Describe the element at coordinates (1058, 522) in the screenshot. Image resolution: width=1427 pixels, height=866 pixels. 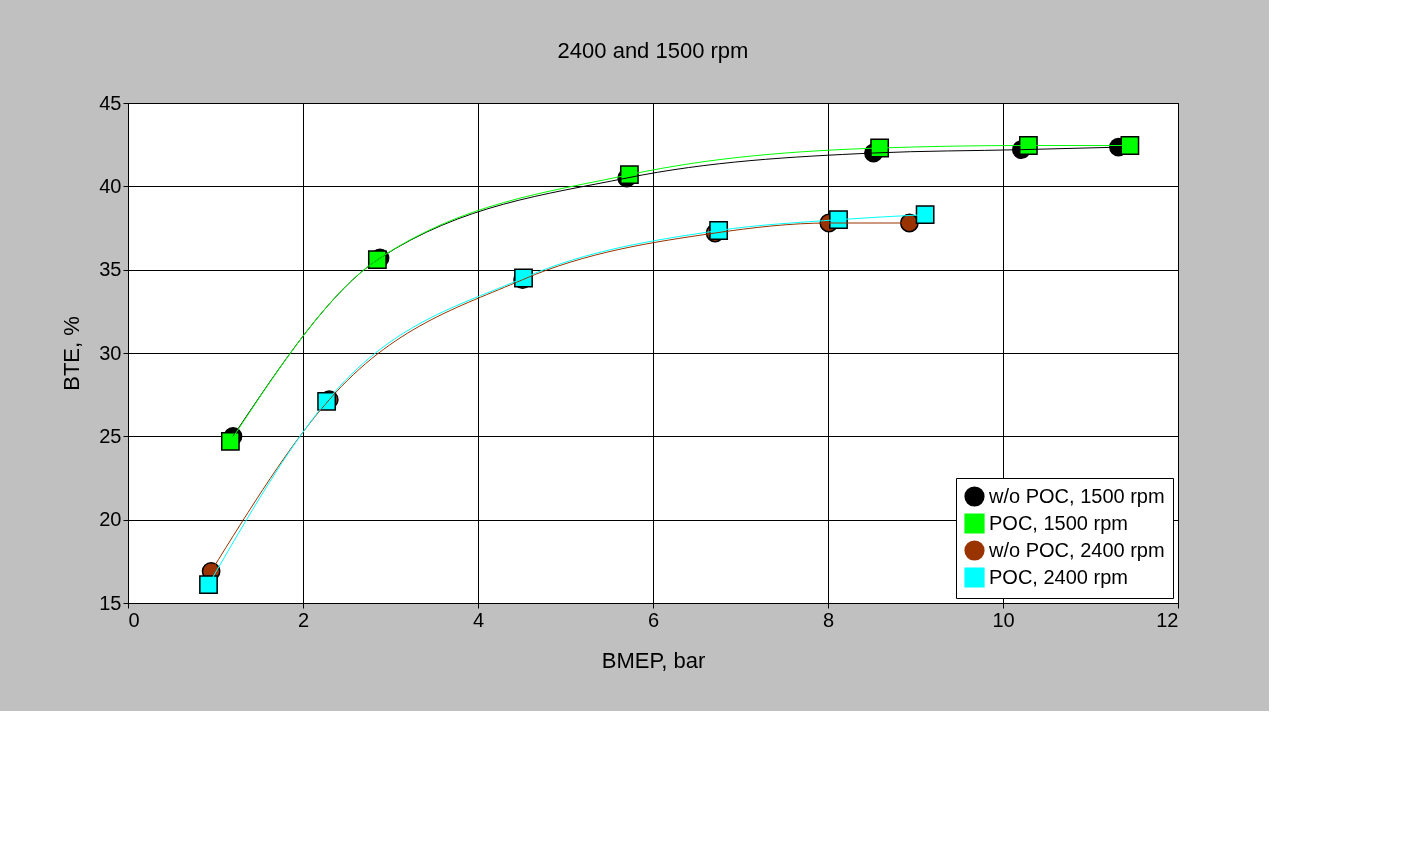
I see `legend-label: POC, 1500 rpm` at that location.